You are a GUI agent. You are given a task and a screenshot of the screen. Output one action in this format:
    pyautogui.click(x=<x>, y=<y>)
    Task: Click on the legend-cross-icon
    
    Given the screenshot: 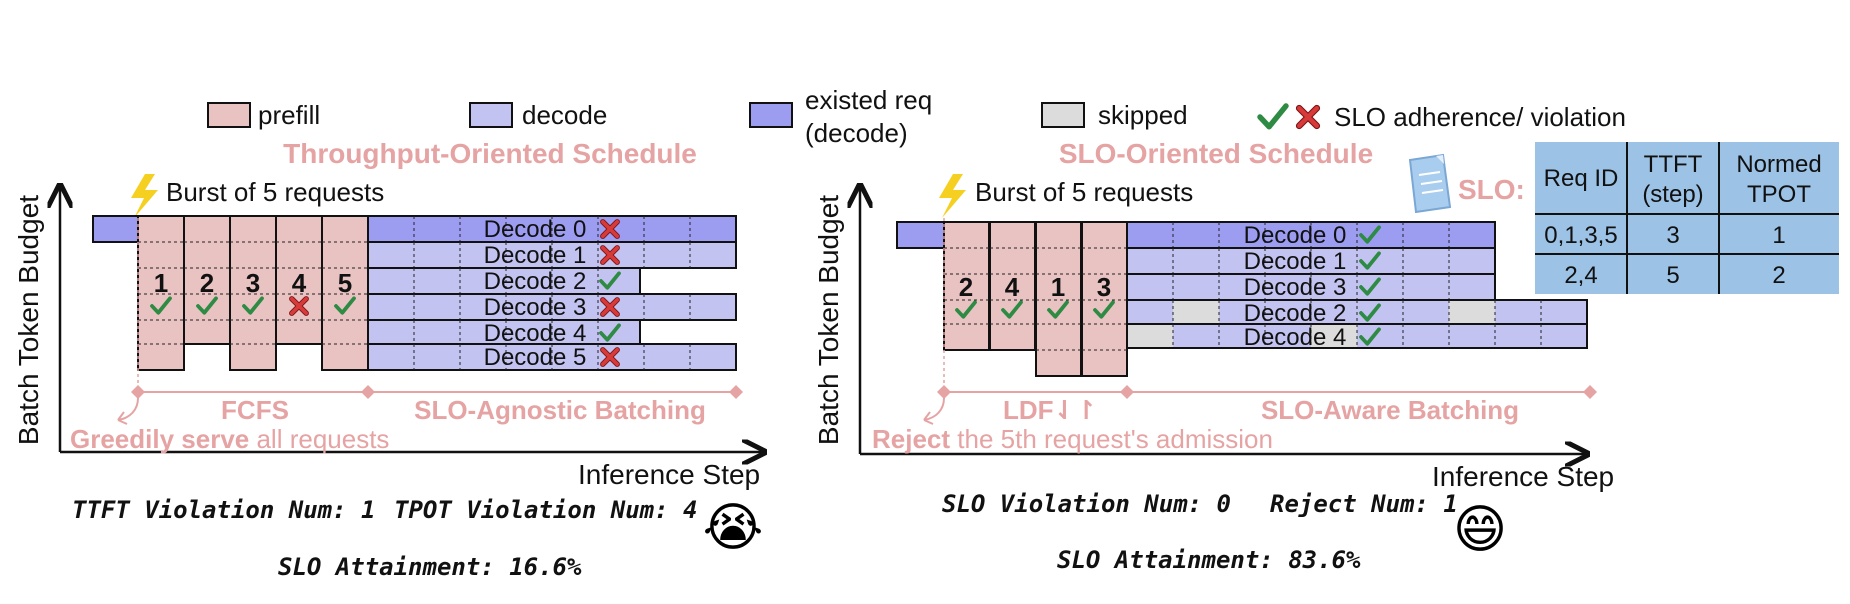 What is the action you would take?
    pyautogui.click(x=1308, y=117)
    